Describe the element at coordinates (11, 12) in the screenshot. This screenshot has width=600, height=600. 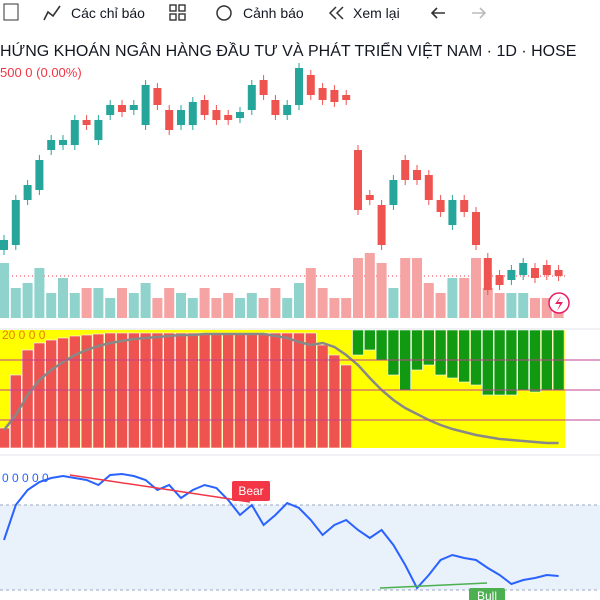
I see `icon` at that location.